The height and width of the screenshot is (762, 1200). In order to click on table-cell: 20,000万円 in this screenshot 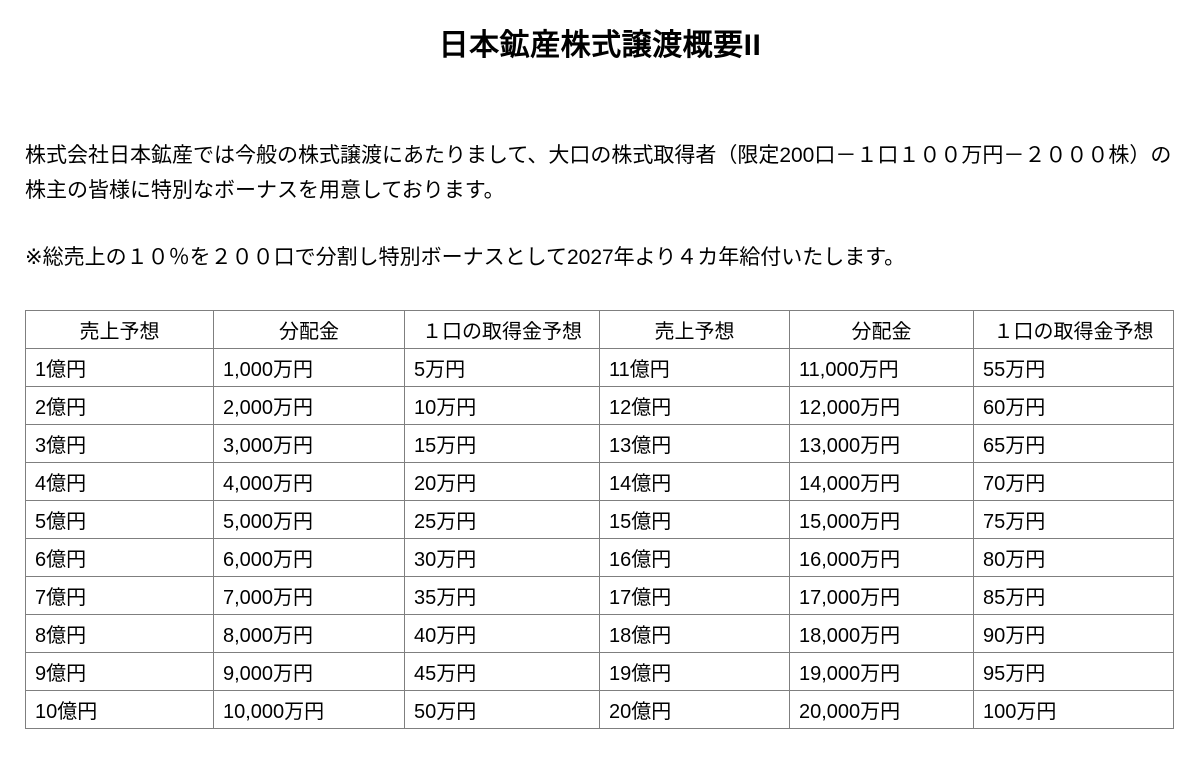, I will do `click(881, 709)`.